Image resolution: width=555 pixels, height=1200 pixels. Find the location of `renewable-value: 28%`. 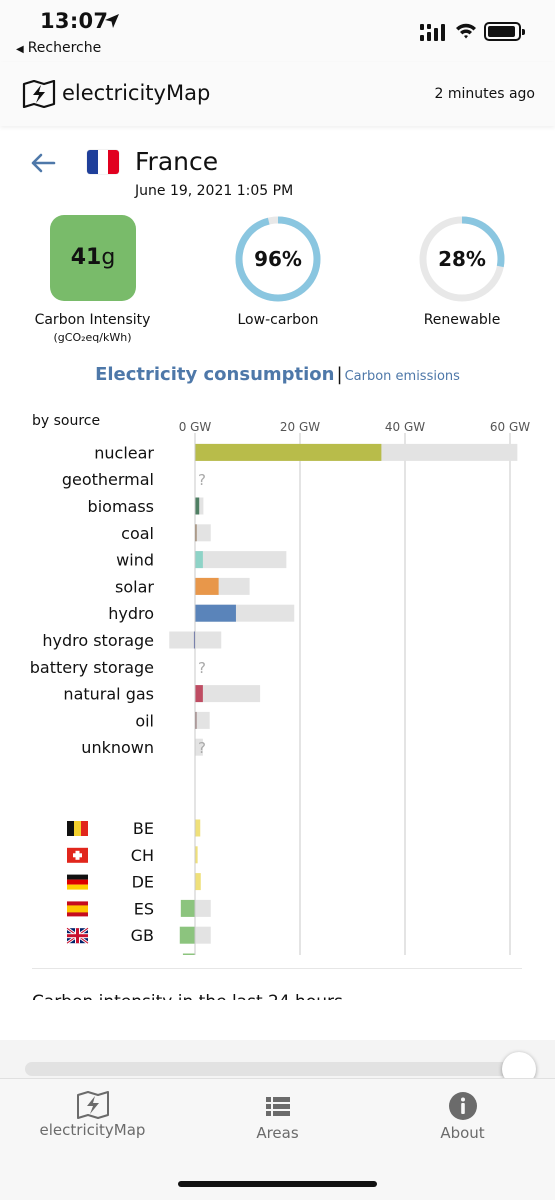

renewable-value: 28% is located at coordinates (462, 259).